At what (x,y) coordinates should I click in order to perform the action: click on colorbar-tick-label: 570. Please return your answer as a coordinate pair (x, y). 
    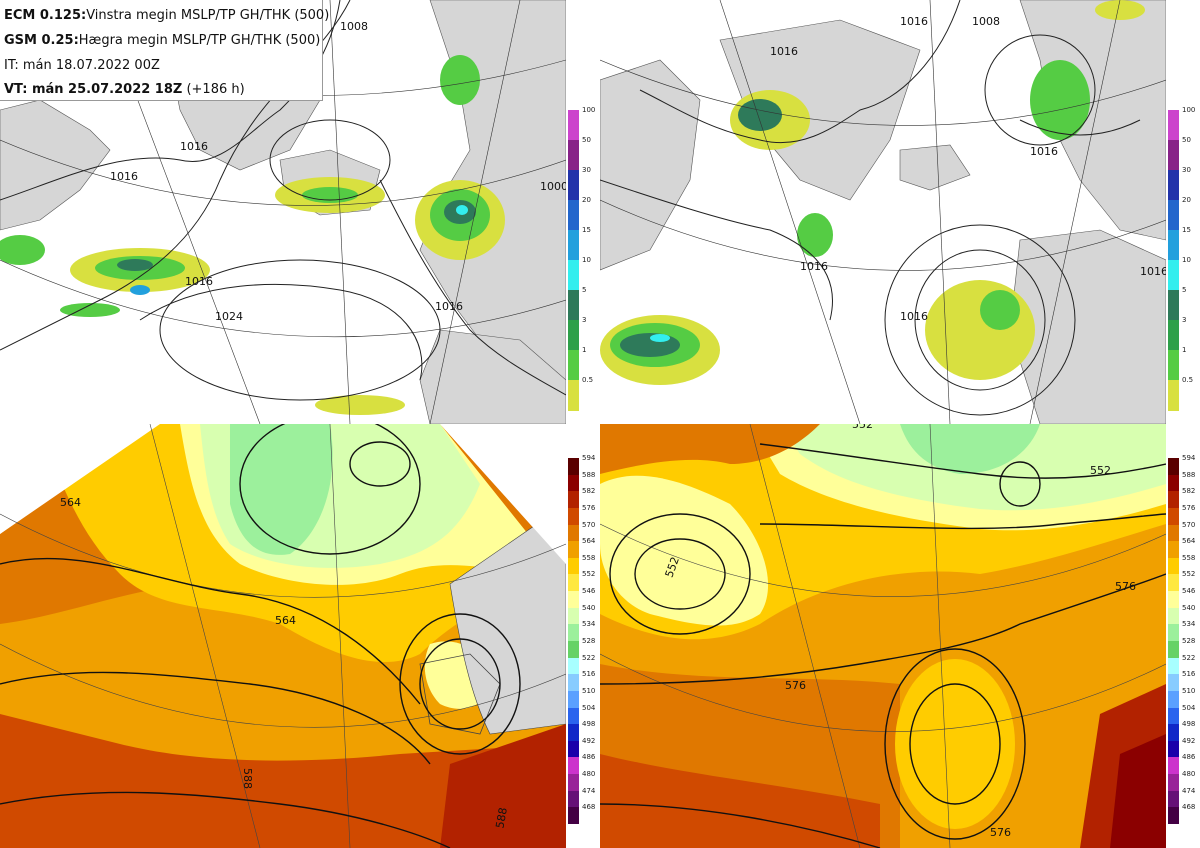
    Looking at the image, I should click on (589, 524).